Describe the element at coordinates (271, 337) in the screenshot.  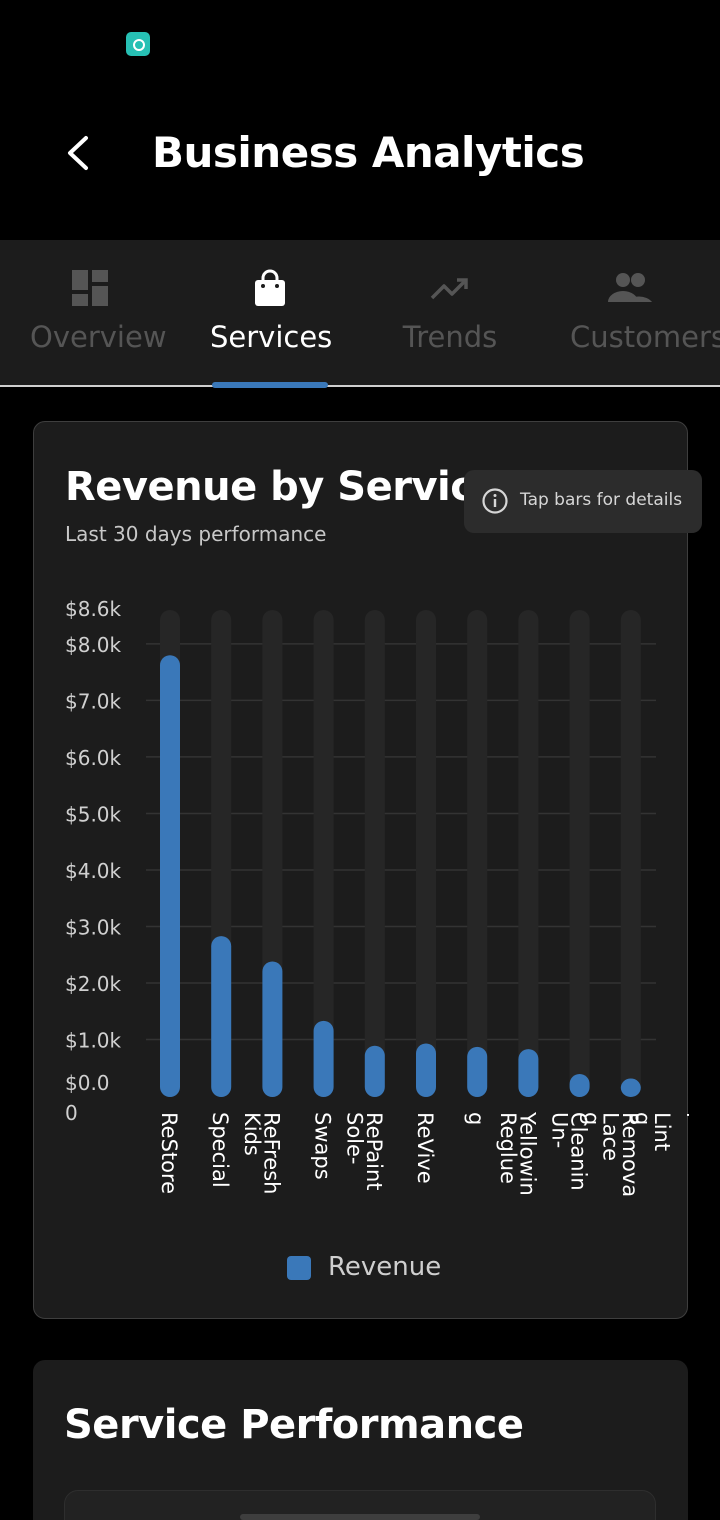
I see `tab-services-label: Services` at that location.